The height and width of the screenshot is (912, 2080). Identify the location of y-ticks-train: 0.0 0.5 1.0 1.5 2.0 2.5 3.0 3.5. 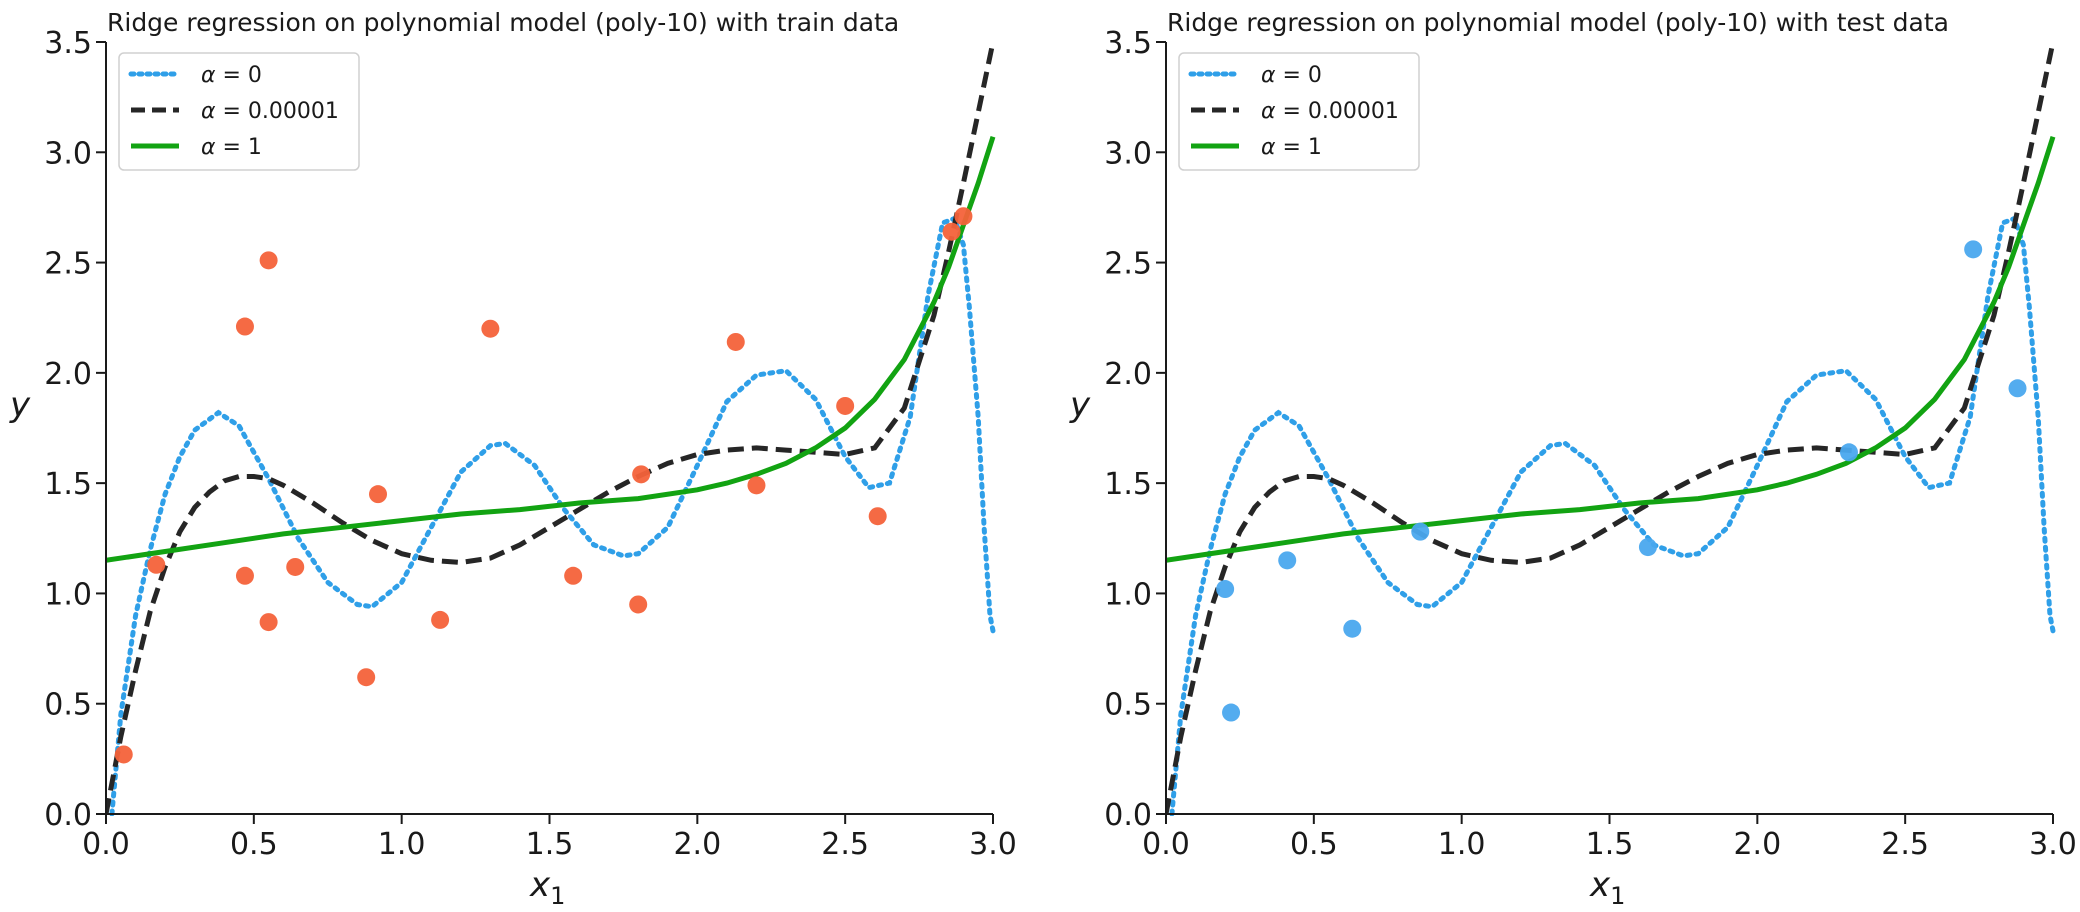
(75, 429).